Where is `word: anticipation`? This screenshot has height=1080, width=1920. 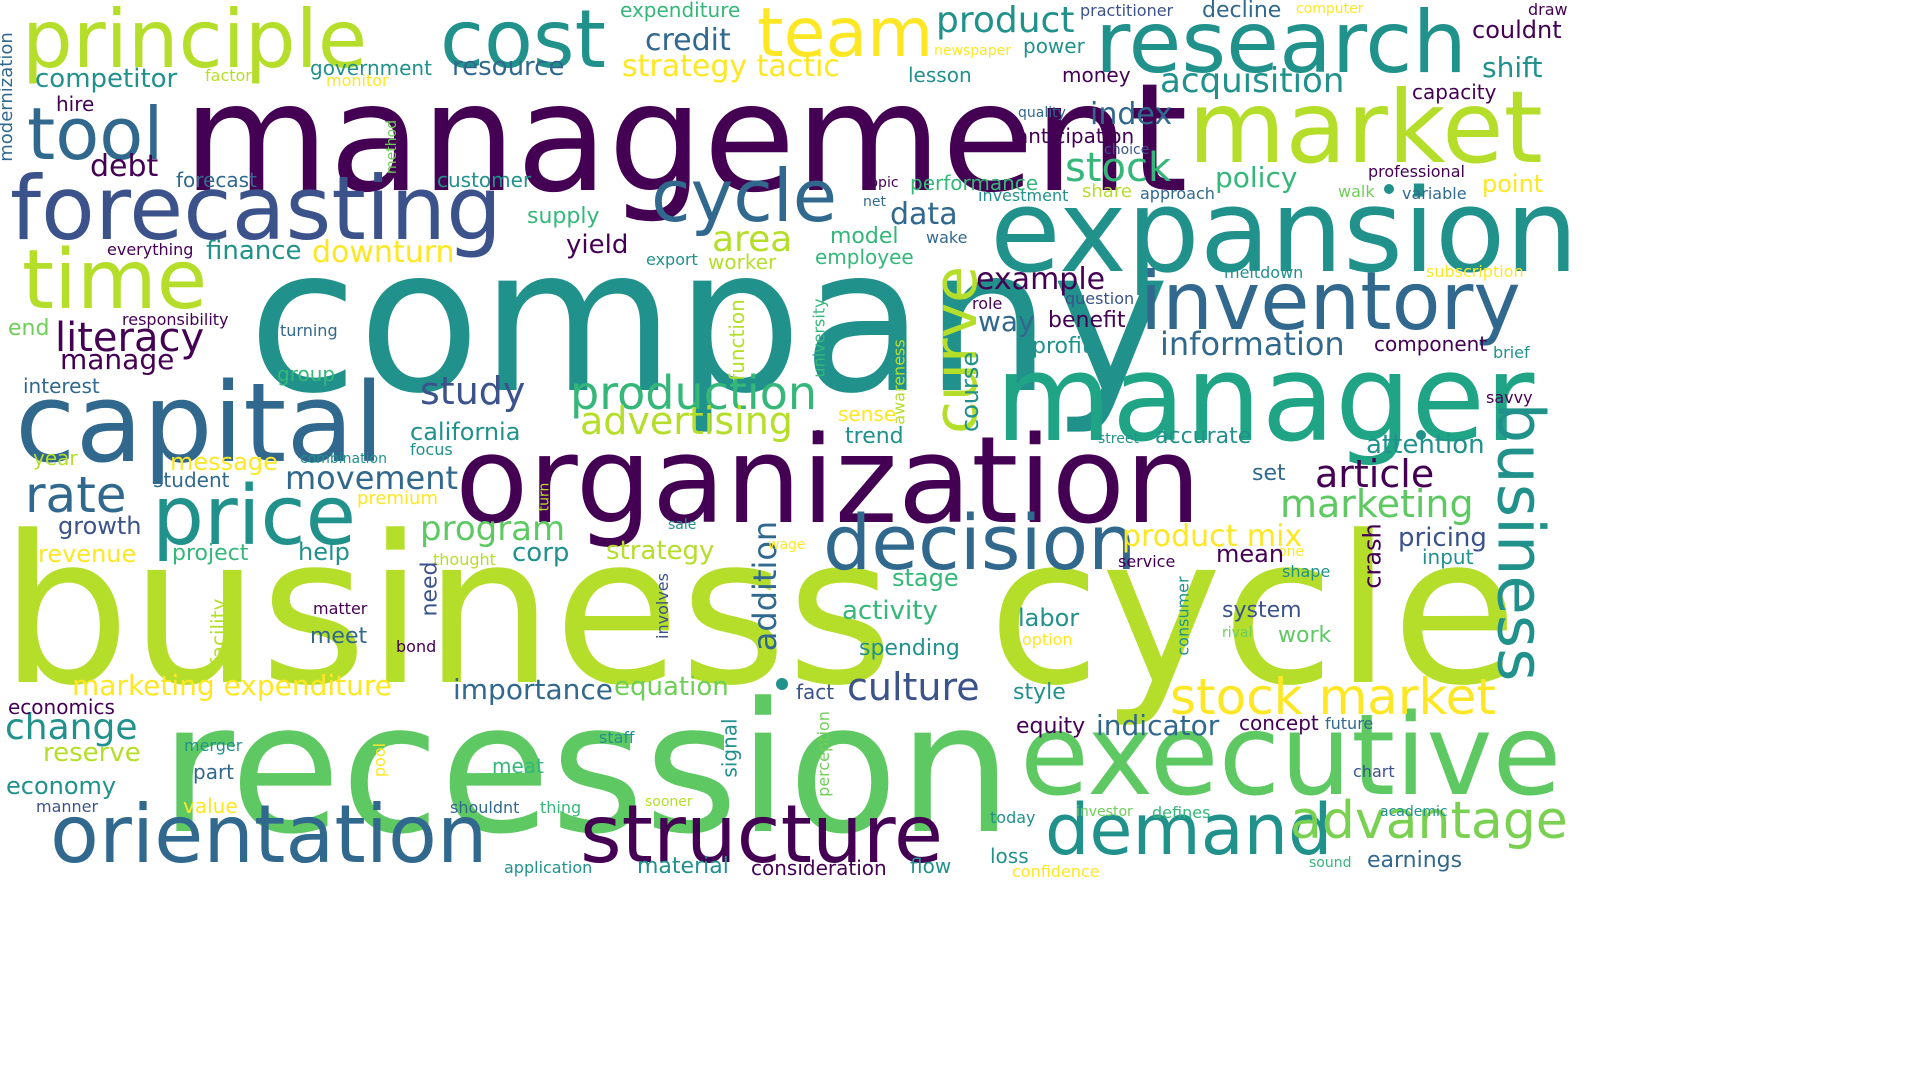
word: anticipation is located at coordinates (1075, 136).